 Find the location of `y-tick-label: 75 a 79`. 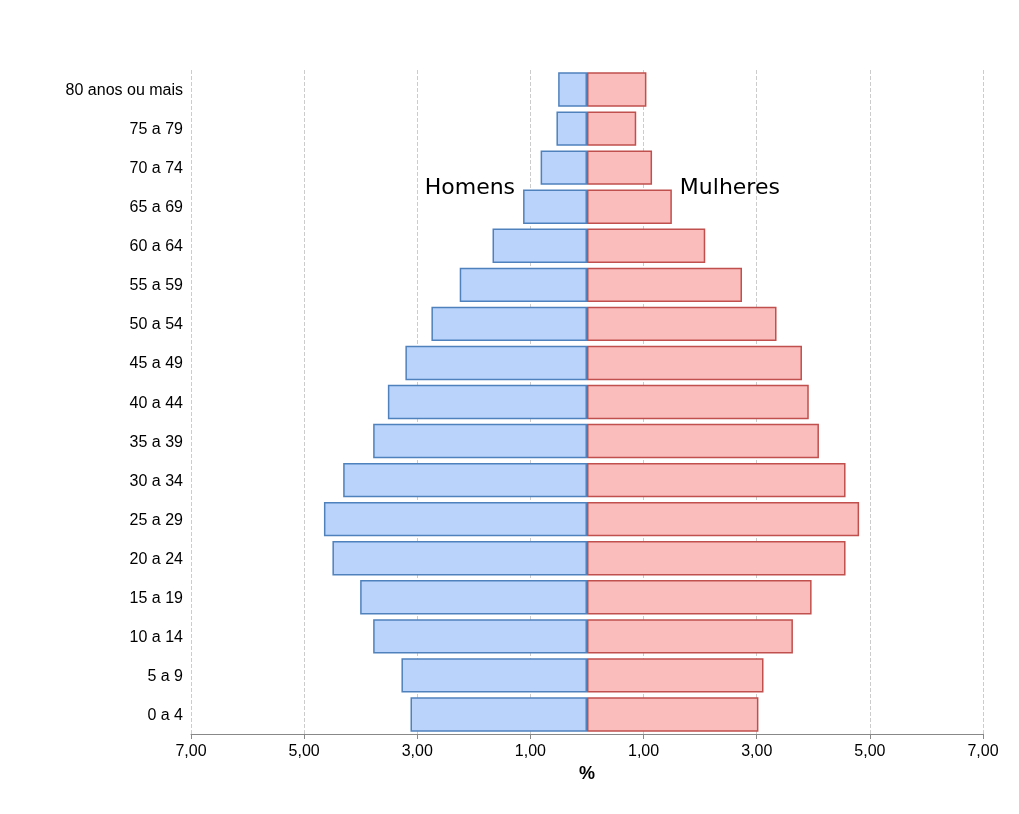

y-tick-label: 75 a 79 is located at coordinates (156, 129).